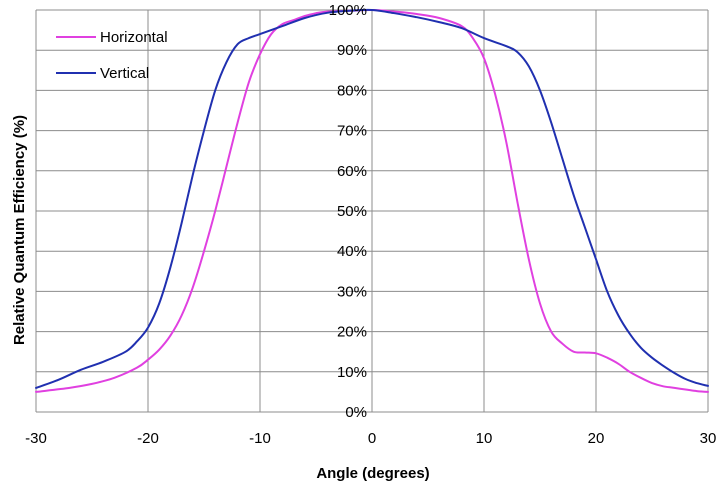  I want to click on y-tick-label-6: 60%, so click(352, 171).